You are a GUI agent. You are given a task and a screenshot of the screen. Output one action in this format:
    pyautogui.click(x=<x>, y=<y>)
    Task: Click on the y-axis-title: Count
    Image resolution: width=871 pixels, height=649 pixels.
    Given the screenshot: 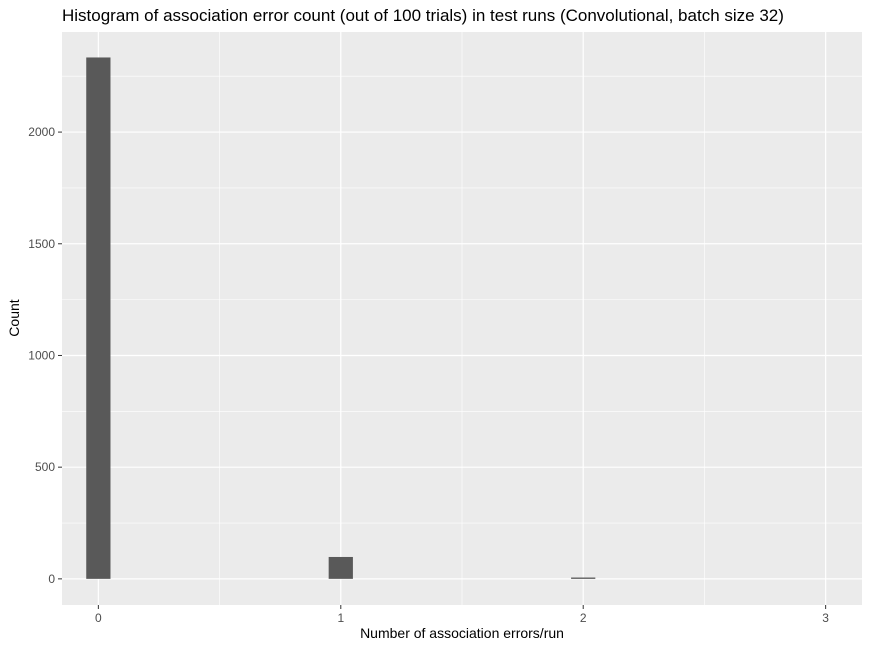 What is the action you would take?
    pyautogui.click(x=14, y=317)
    